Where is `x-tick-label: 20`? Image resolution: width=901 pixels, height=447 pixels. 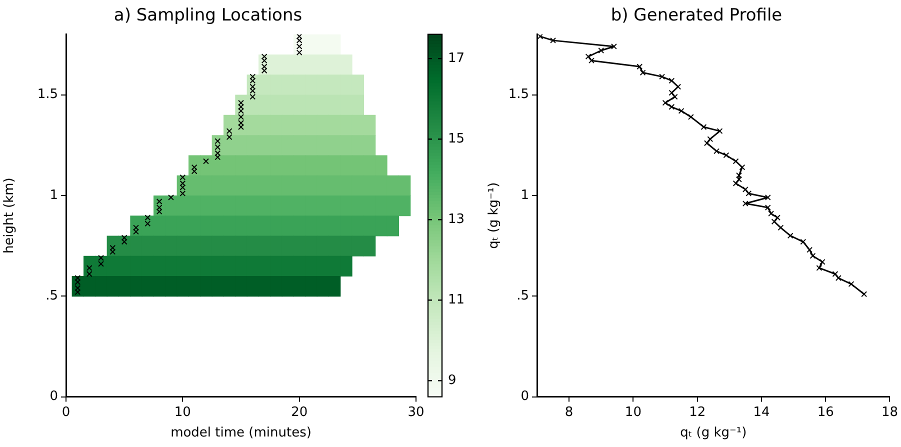
x-tick-label: 20 is located at coordinates (299, 412).